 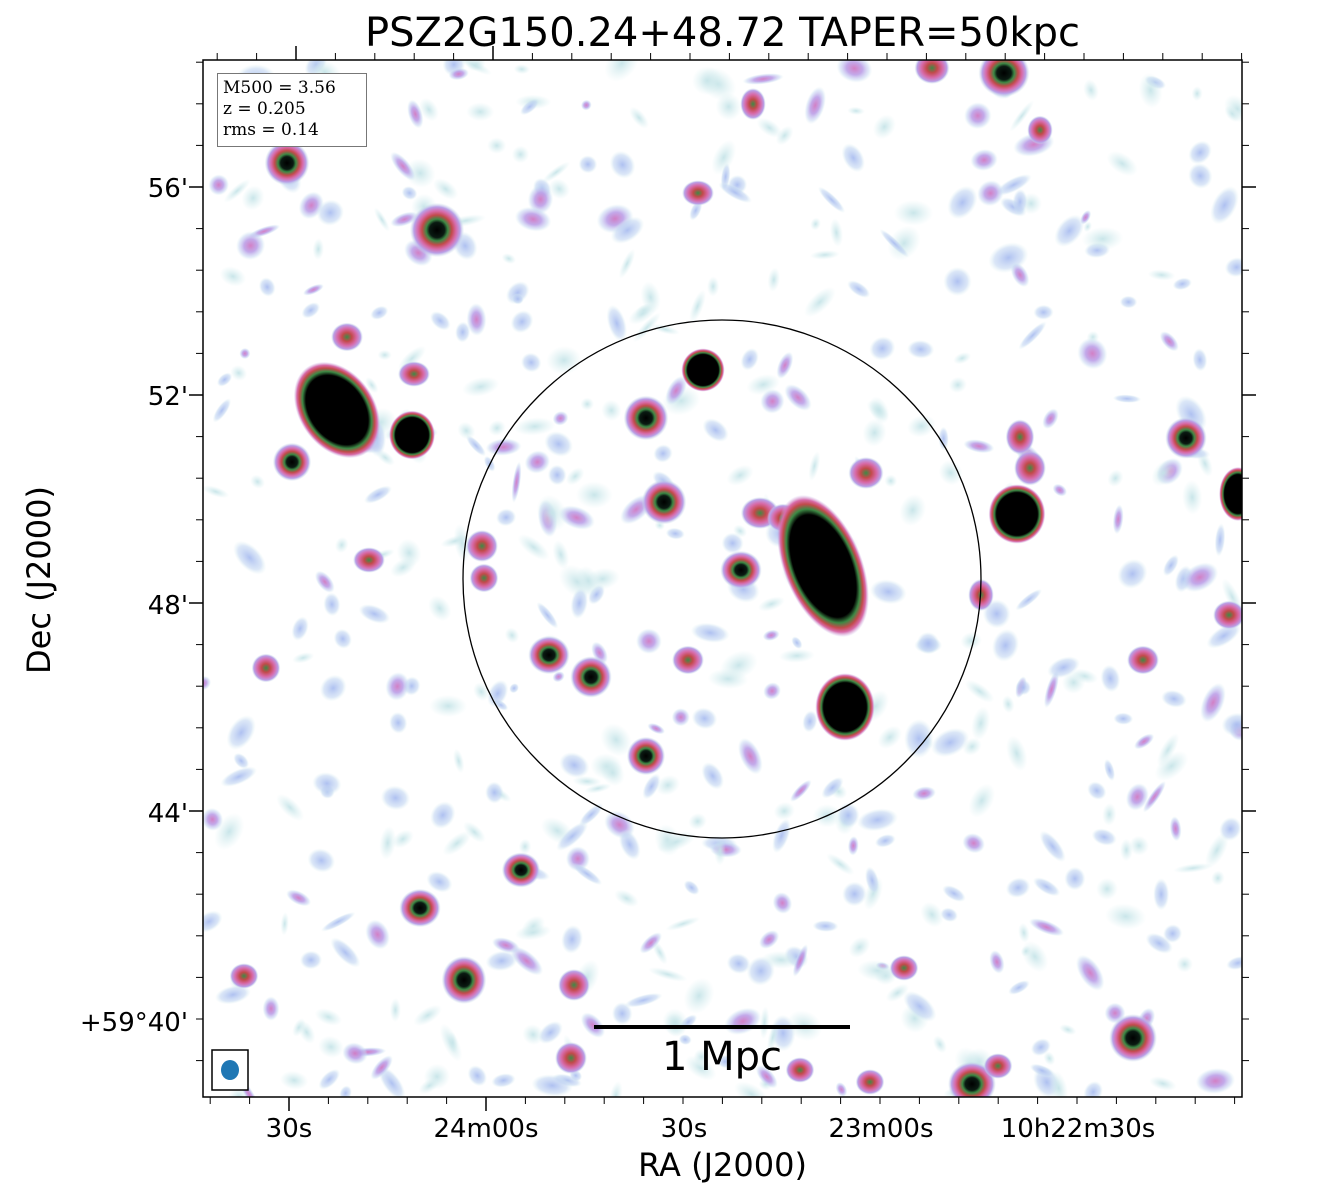 What do you see at coordinates (279, 88) in the screenshot?
I see `mass-label: M500 = 3.56` at bounding box center [279, 88].